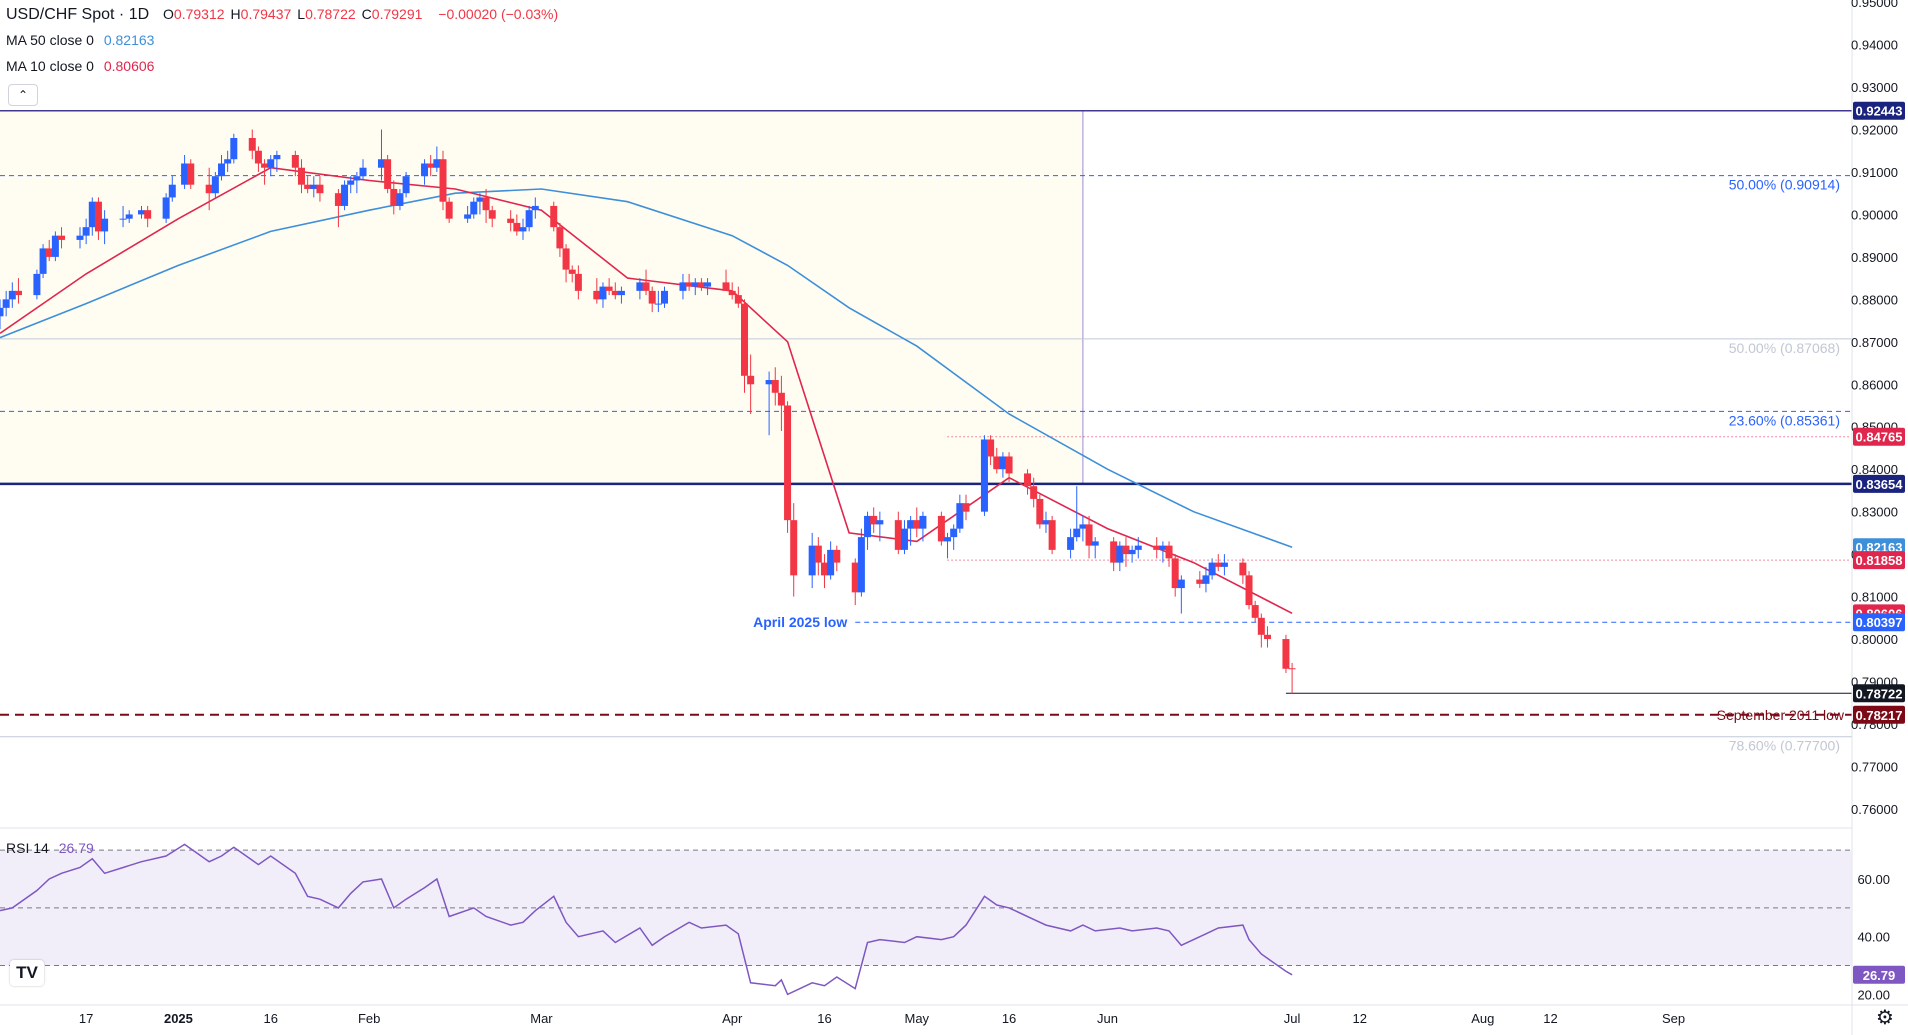 This screenshot has width=1908, height=1035. I want to click on annotation-label-4: April 2025 low, so click(800, 622).